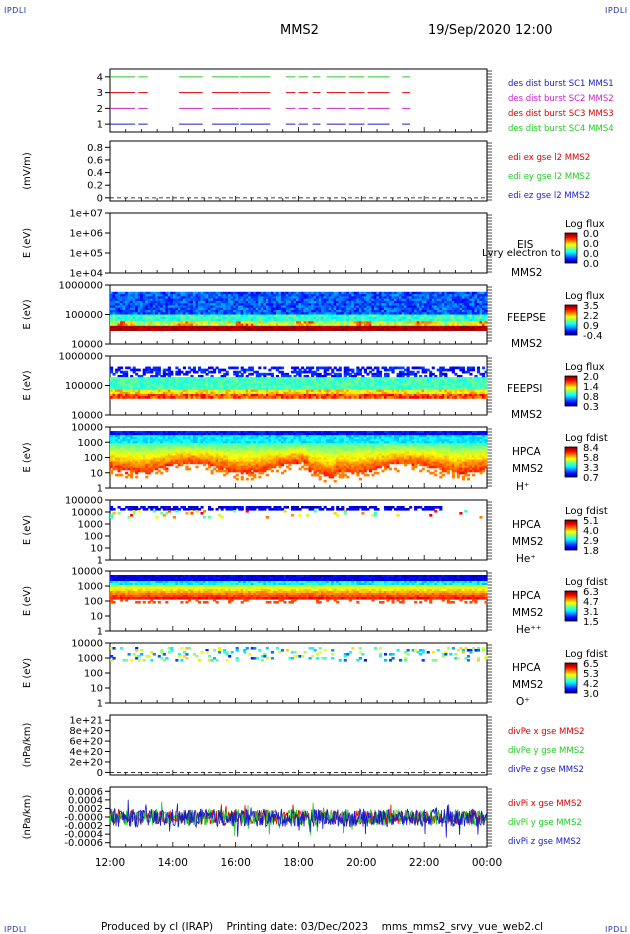 The image size is (630, 934). What do you see at coordinates (100, 198) in the screenshot?
I see `y-tick-label-edi: 0` at bounding box center [100, 198].